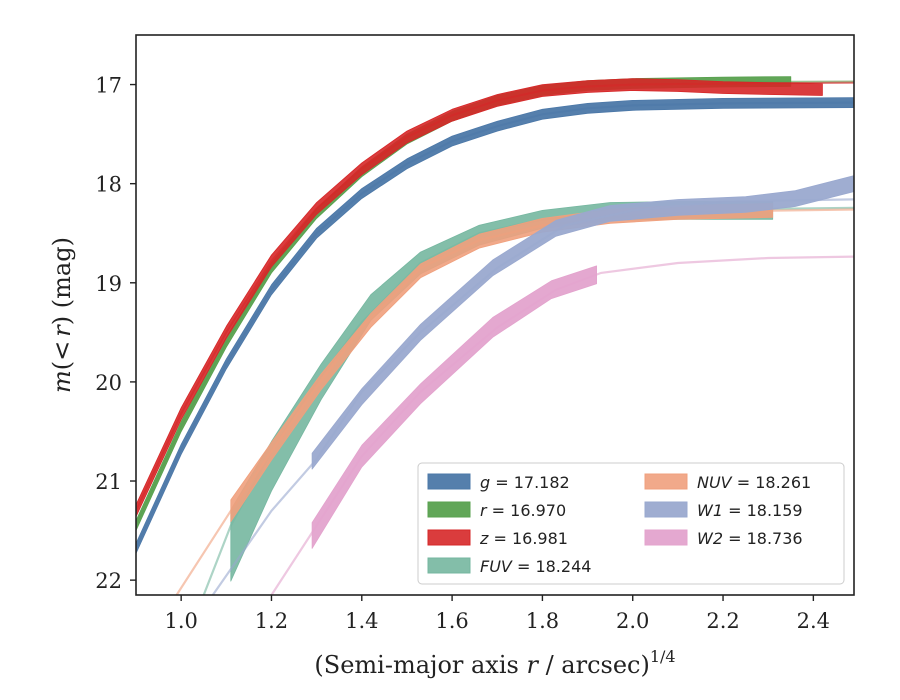  I want to click on legend-item-nuv: NUV = 18.261, so click(727, 482).